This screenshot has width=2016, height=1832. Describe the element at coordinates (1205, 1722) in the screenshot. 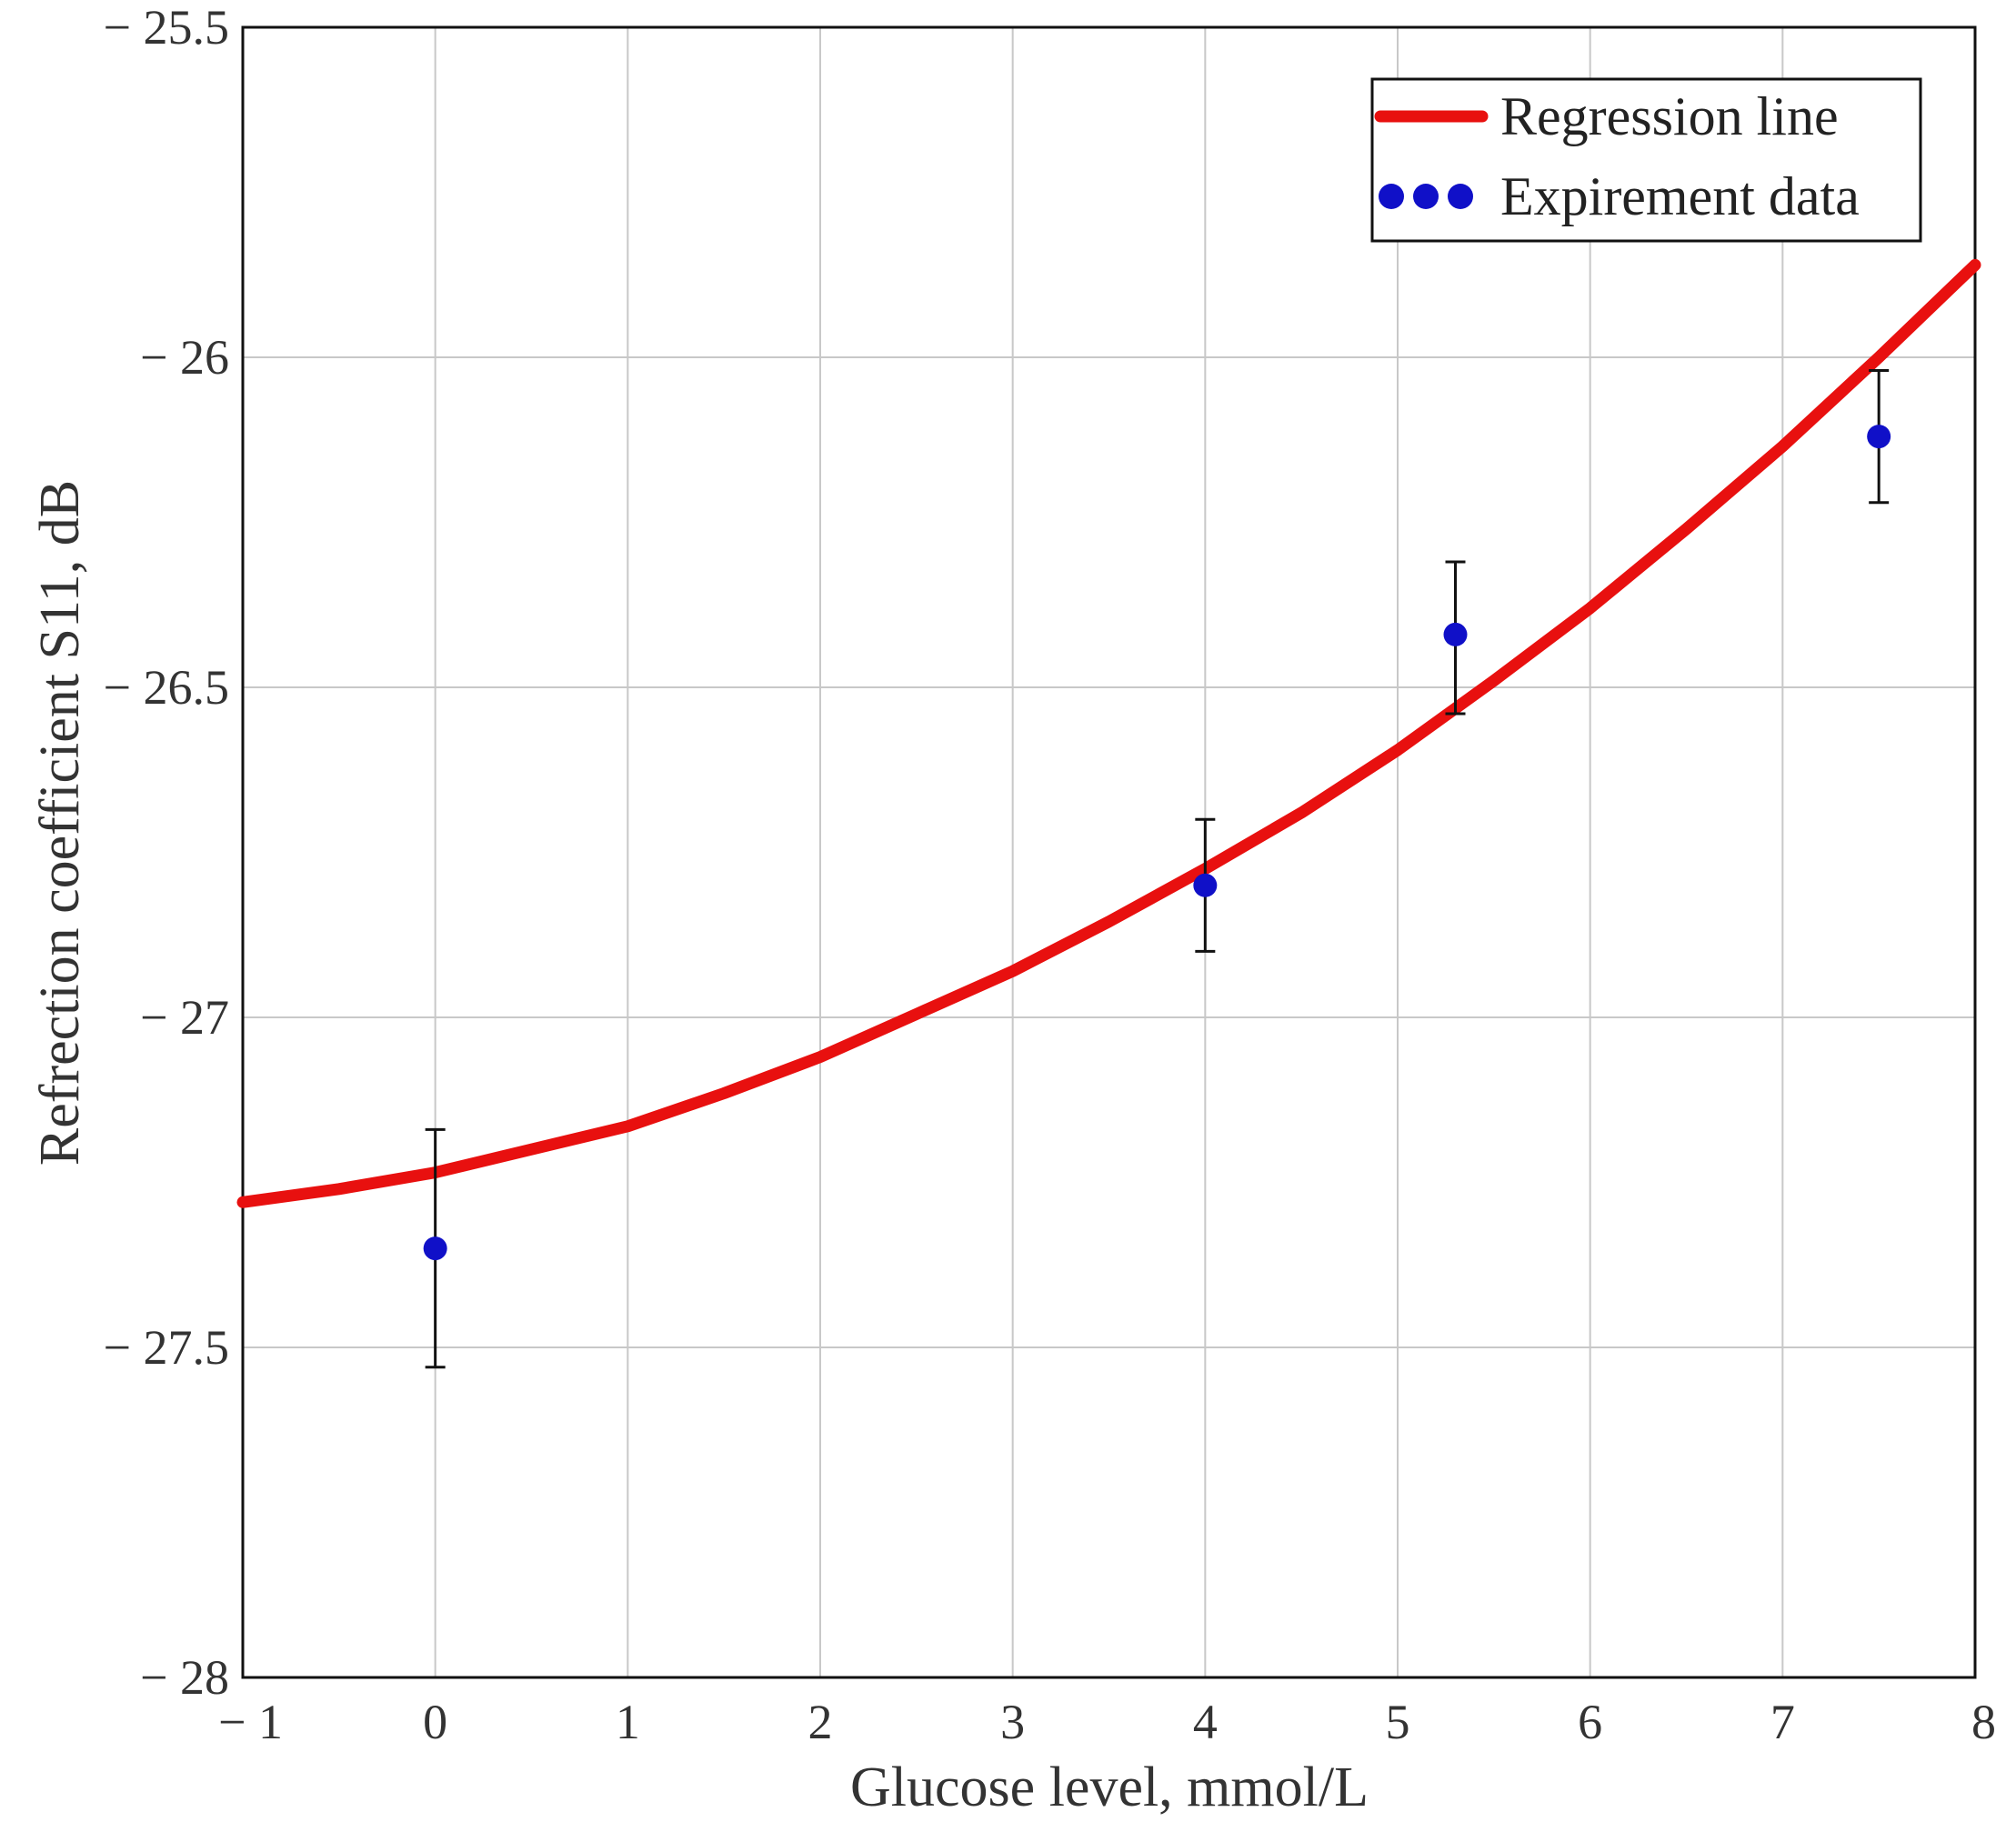

I see `x-tick-label: 4` at that location.